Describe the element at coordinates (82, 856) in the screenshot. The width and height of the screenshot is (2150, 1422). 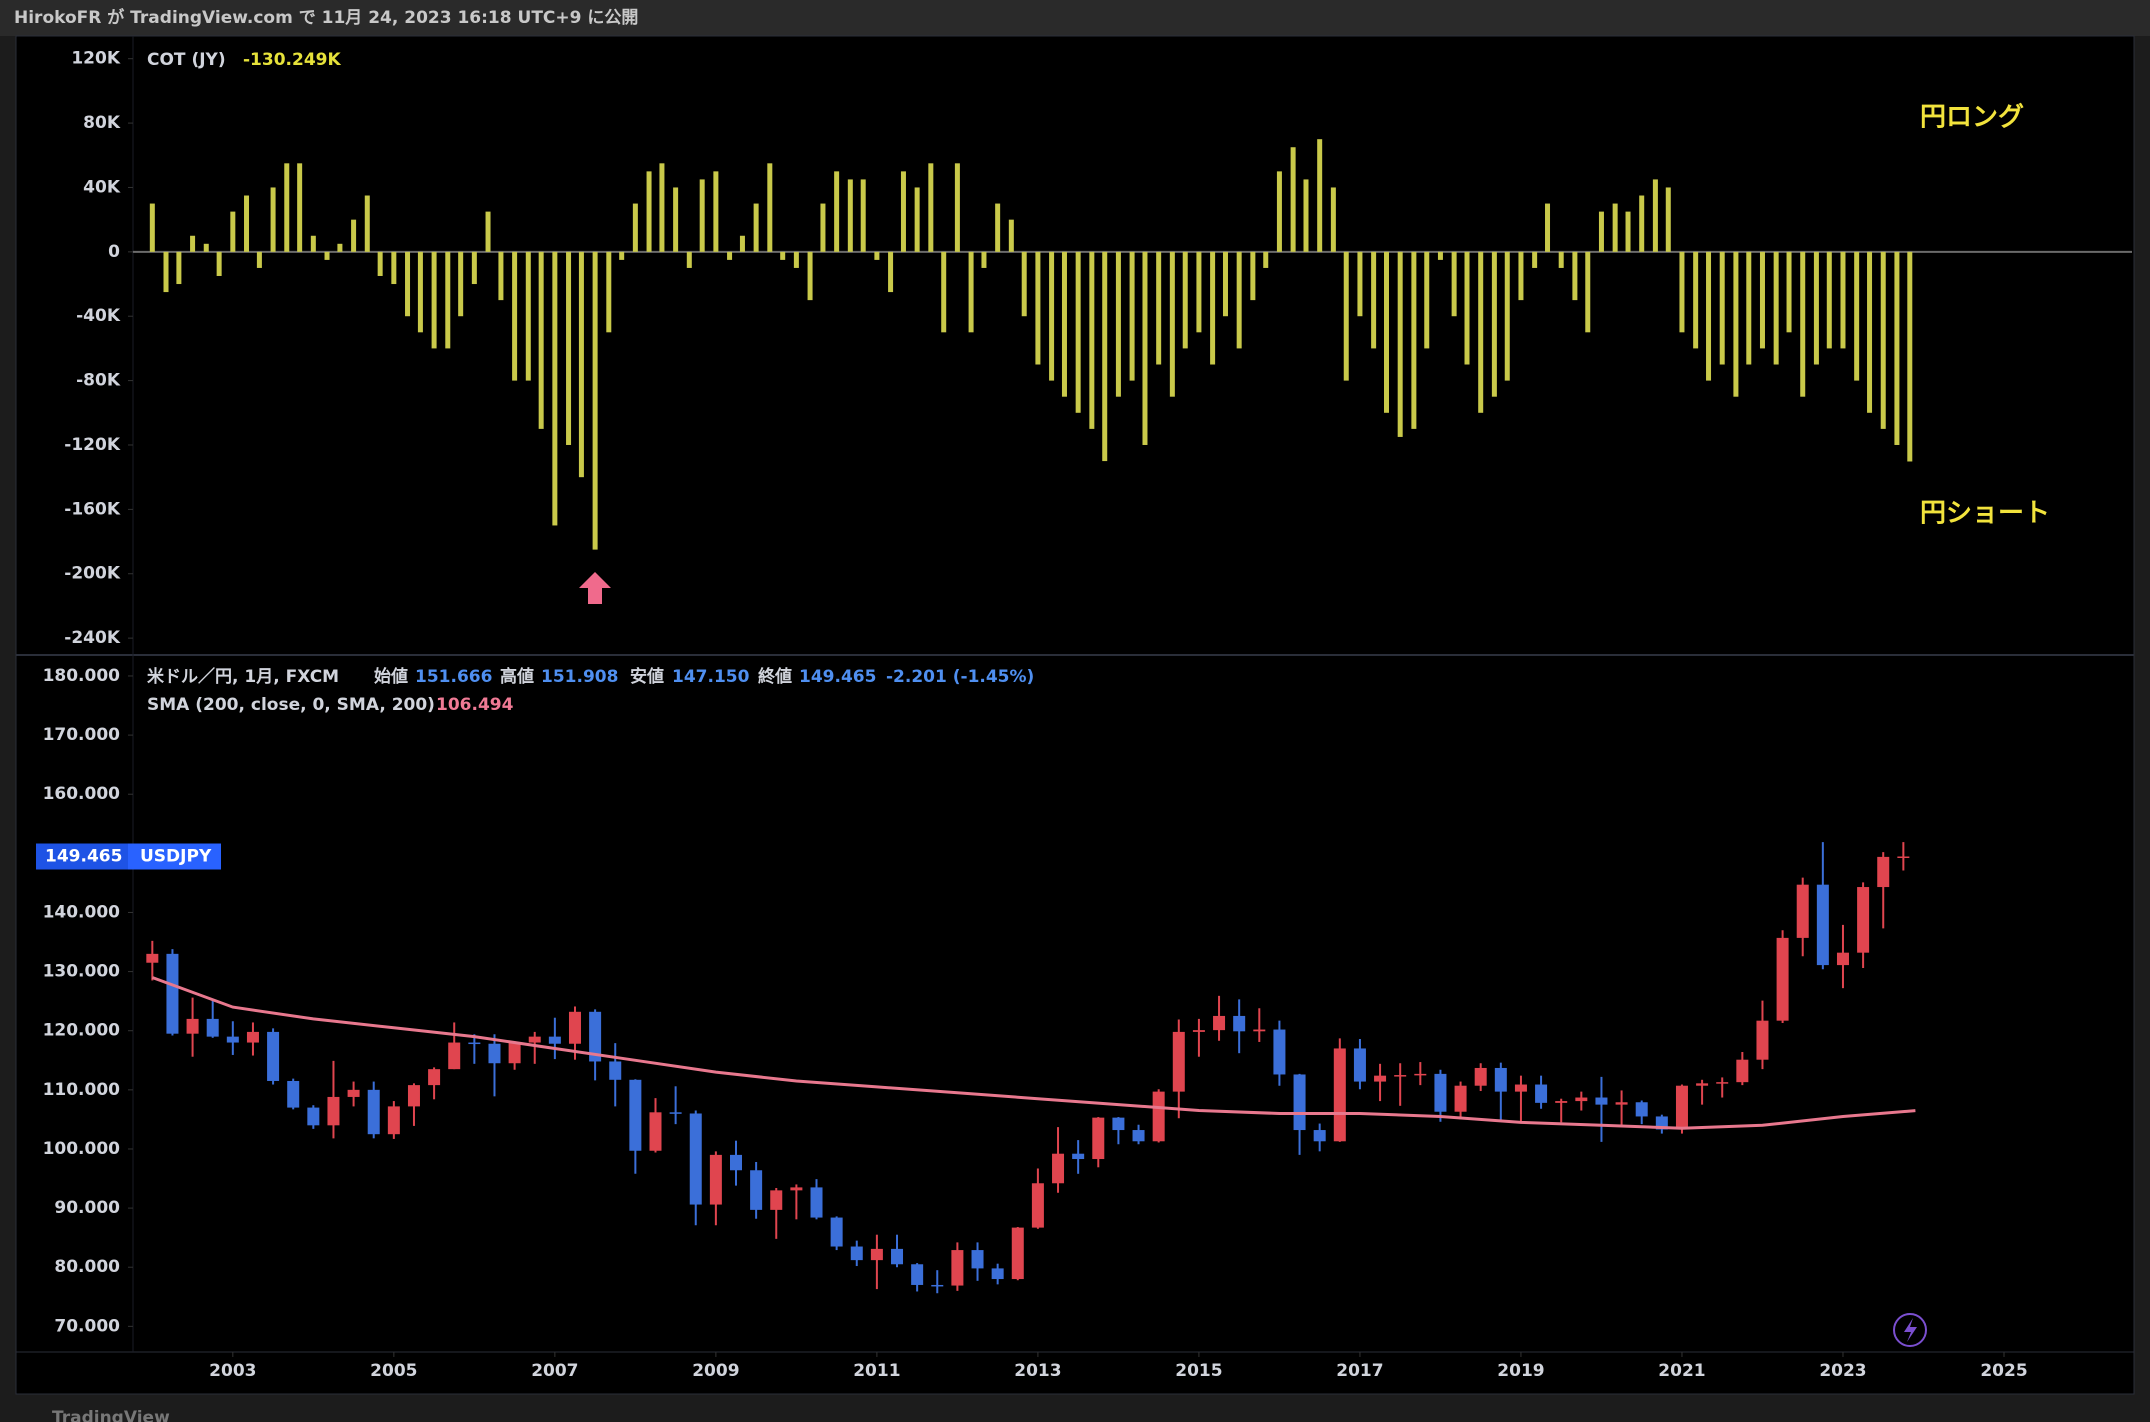
I see `price-tag-value-bg` at that location.